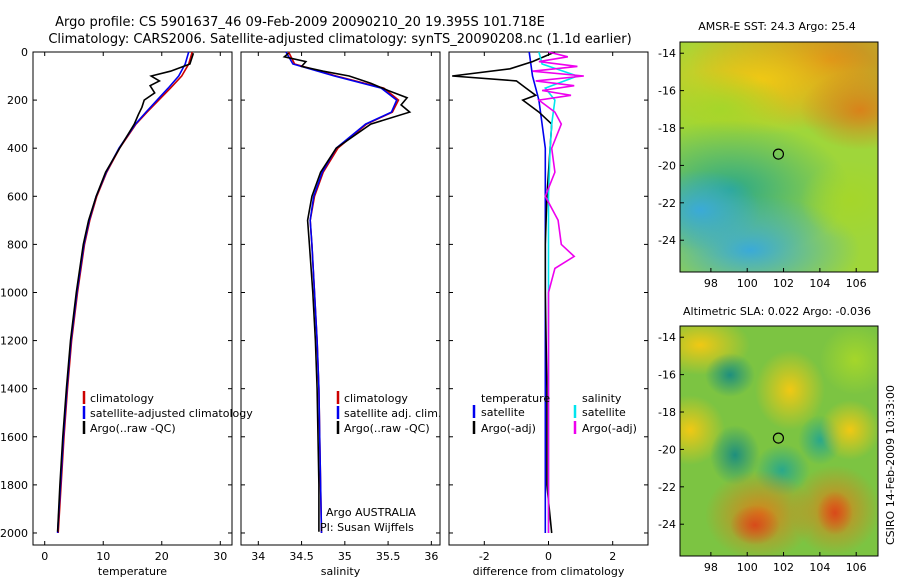 Image resolution: width=900 pixels, height=580 pixels. Describe the element at coordinates (602, 398) in the screenshot. I see `legend-heading-salinity: salinity` at that location.